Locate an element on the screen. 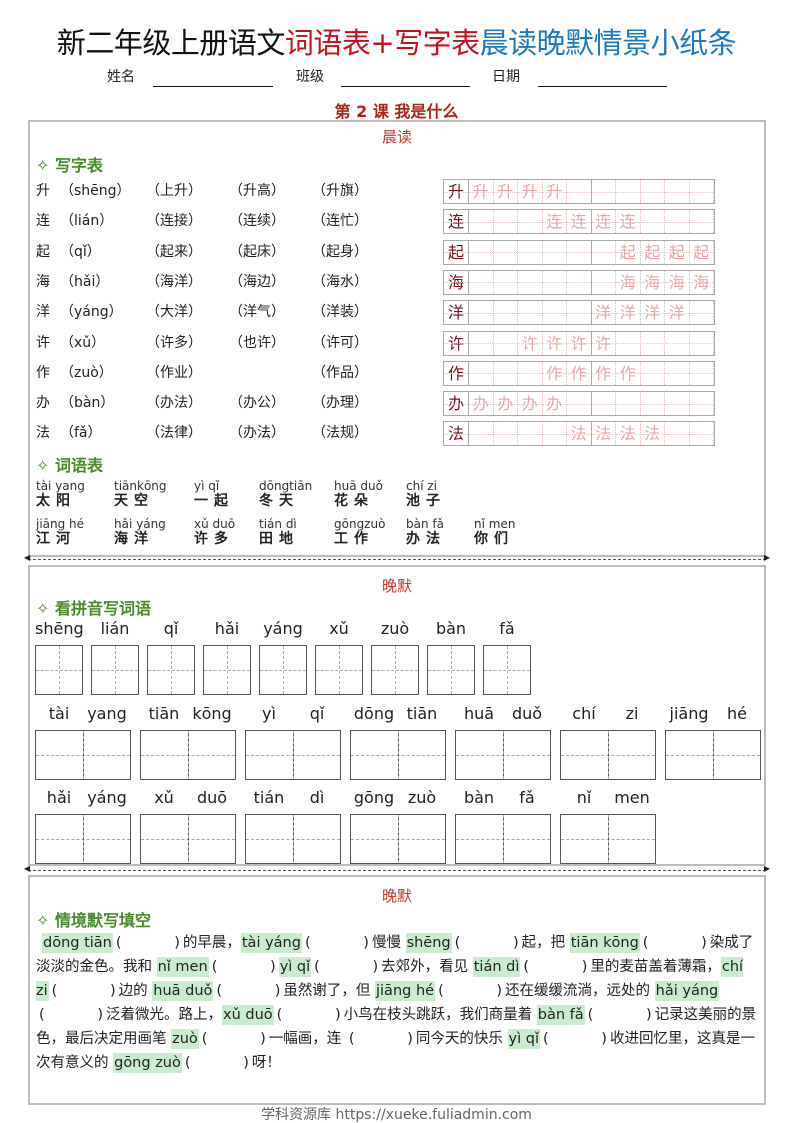 The image size is (793, 1123). pinyin-label: qǐ is located at coordinates (171, 628).